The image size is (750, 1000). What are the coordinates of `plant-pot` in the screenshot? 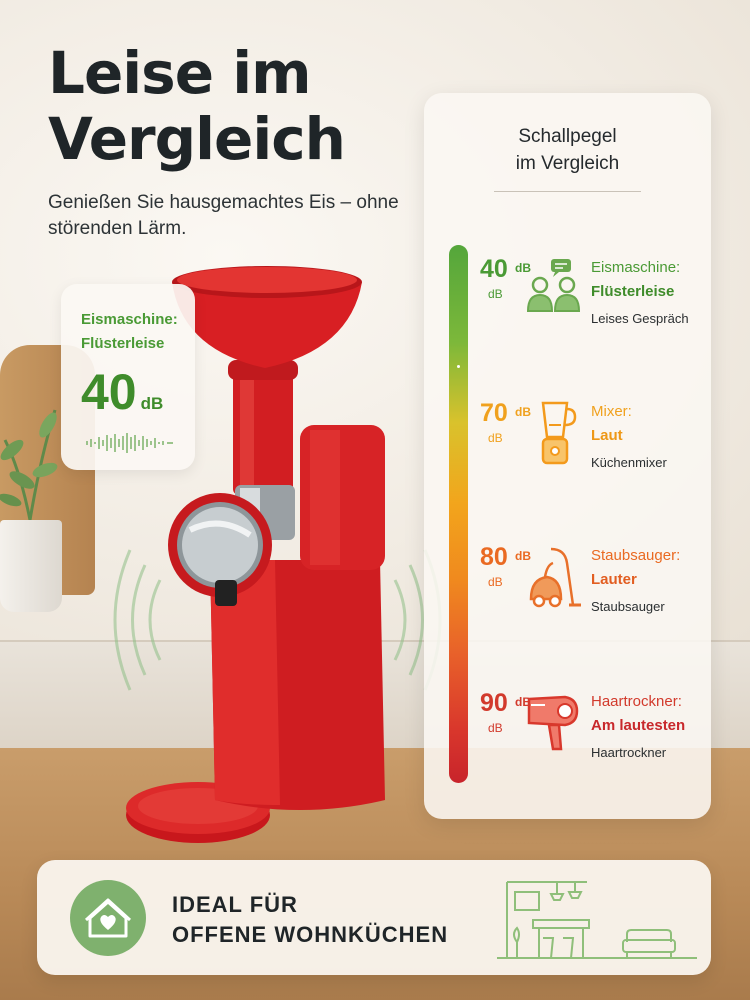 It's located at (31, 566).